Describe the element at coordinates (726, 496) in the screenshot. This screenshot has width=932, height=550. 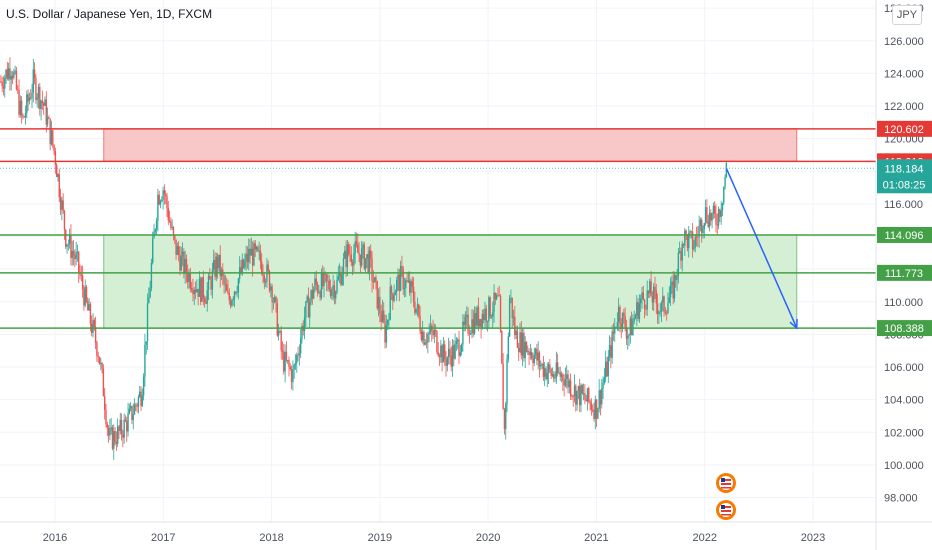
I see `event-icons` at that location.